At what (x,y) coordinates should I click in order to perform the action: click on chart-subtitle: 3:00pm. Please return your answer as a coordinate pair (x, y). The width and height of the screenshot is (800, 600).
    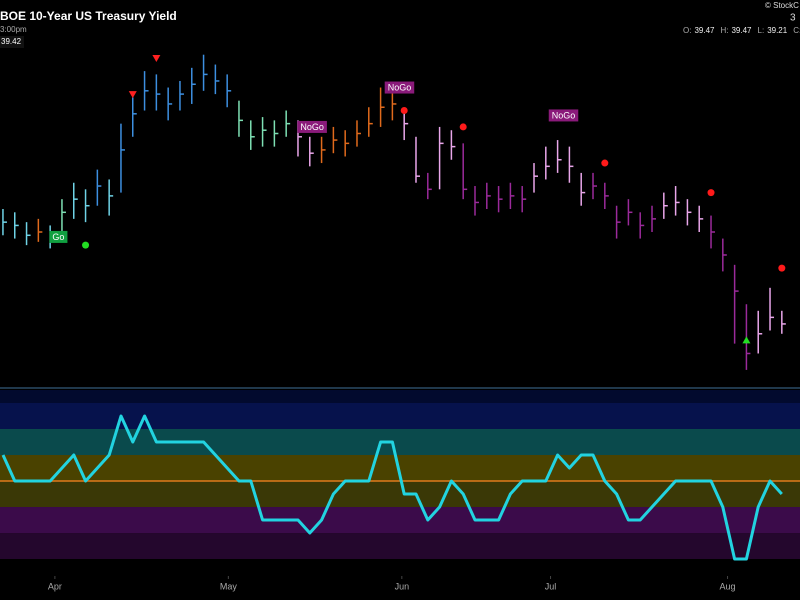
    Looking at the image, I should click on (13, 29).